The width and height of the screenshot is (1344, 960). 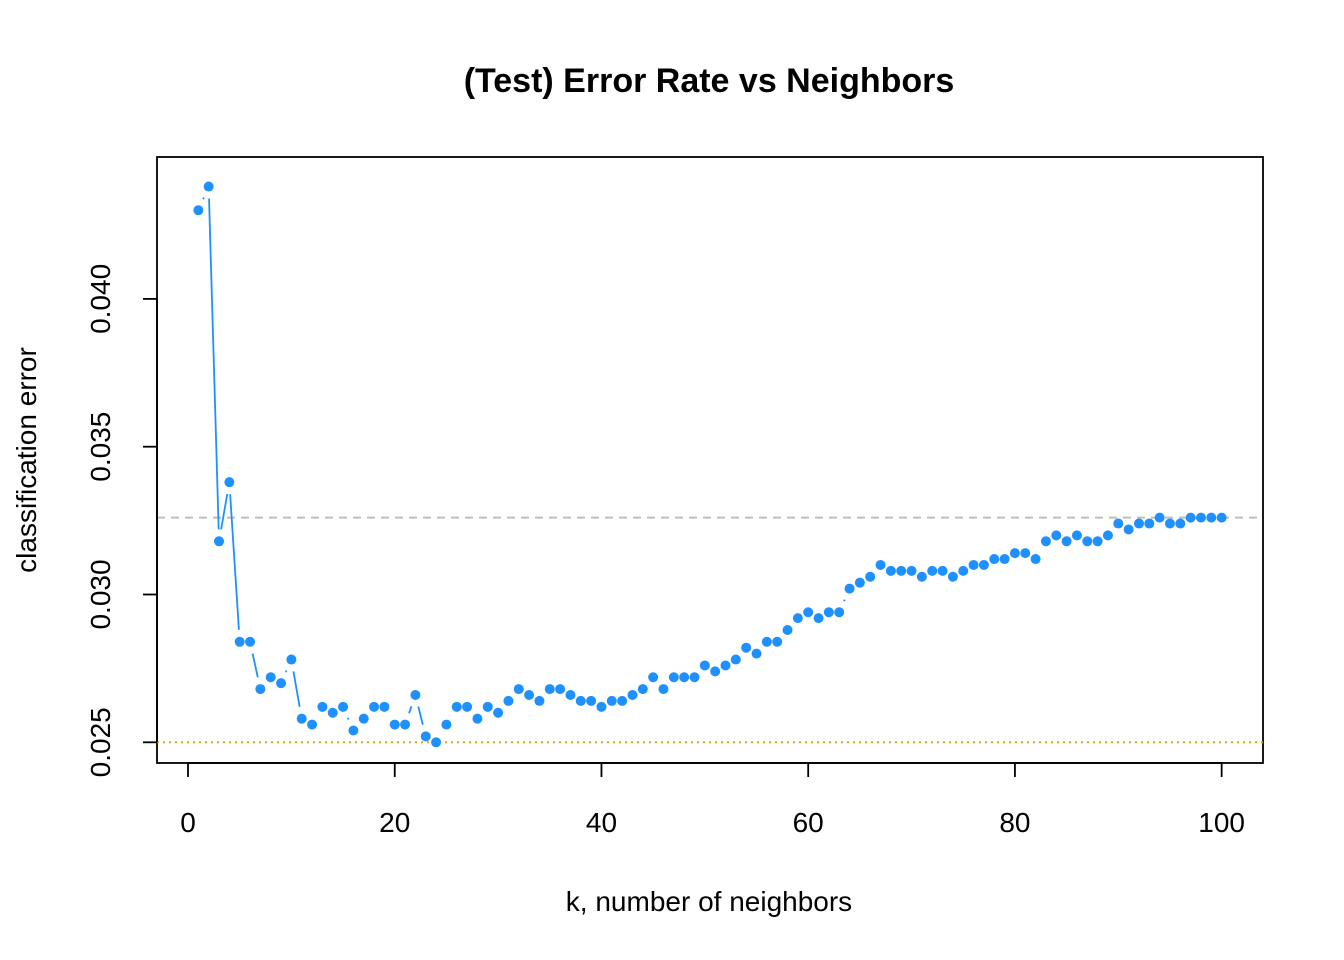 What do you see at coordinates (100, 447) in the screenshot?
I see `y-tick-label: 0.035` at bounding box center [100, 447].